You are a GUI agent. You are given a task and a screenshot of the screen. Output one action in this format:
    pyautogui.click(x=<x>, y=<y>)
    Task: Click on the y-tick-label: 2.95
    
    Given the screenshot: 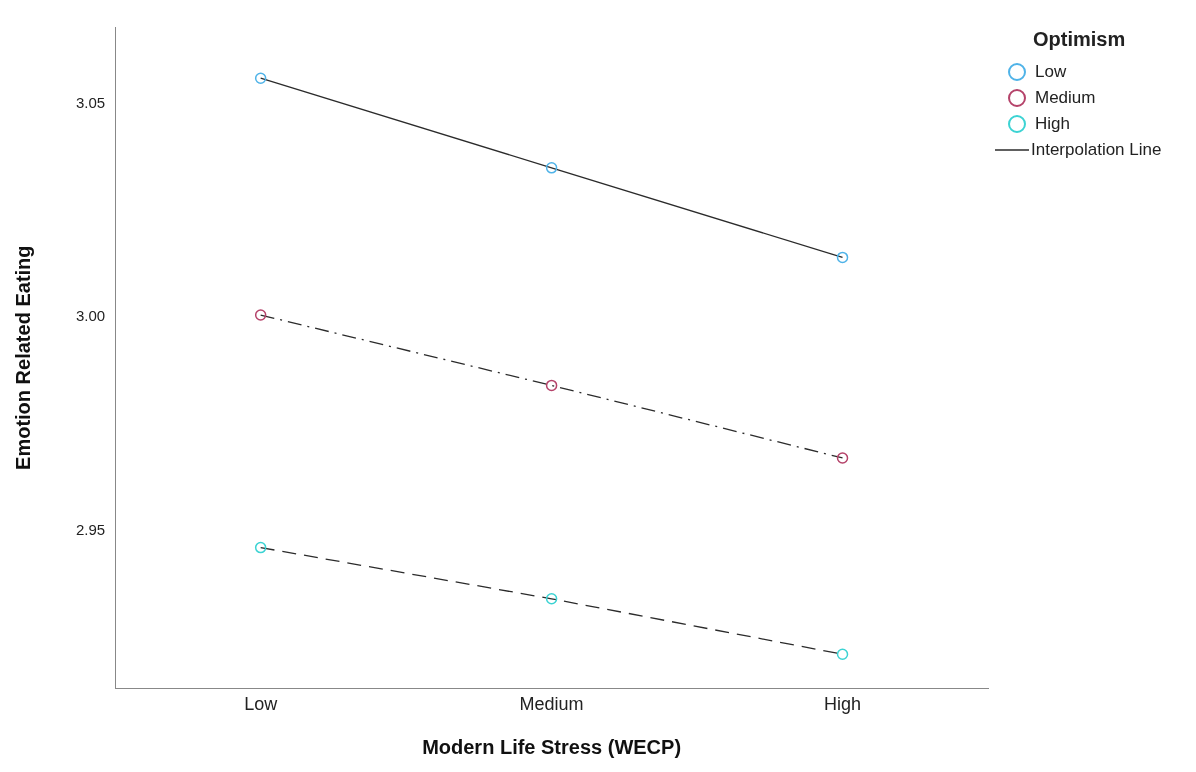 What is the action you would take?
    pyautogui.click(x=90, y=529)
    